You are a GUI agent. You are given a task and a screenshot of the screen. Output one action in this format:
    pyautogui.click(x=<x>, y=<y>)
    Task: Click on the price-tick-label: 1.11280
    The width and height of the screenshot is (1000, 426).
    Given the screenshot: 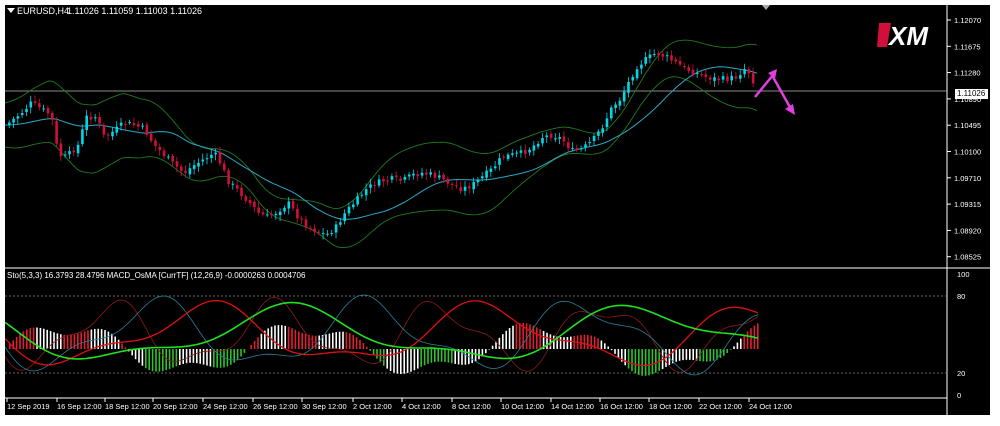 What is the action you would take?
    pyautogui.click(x=967, y=73)
    